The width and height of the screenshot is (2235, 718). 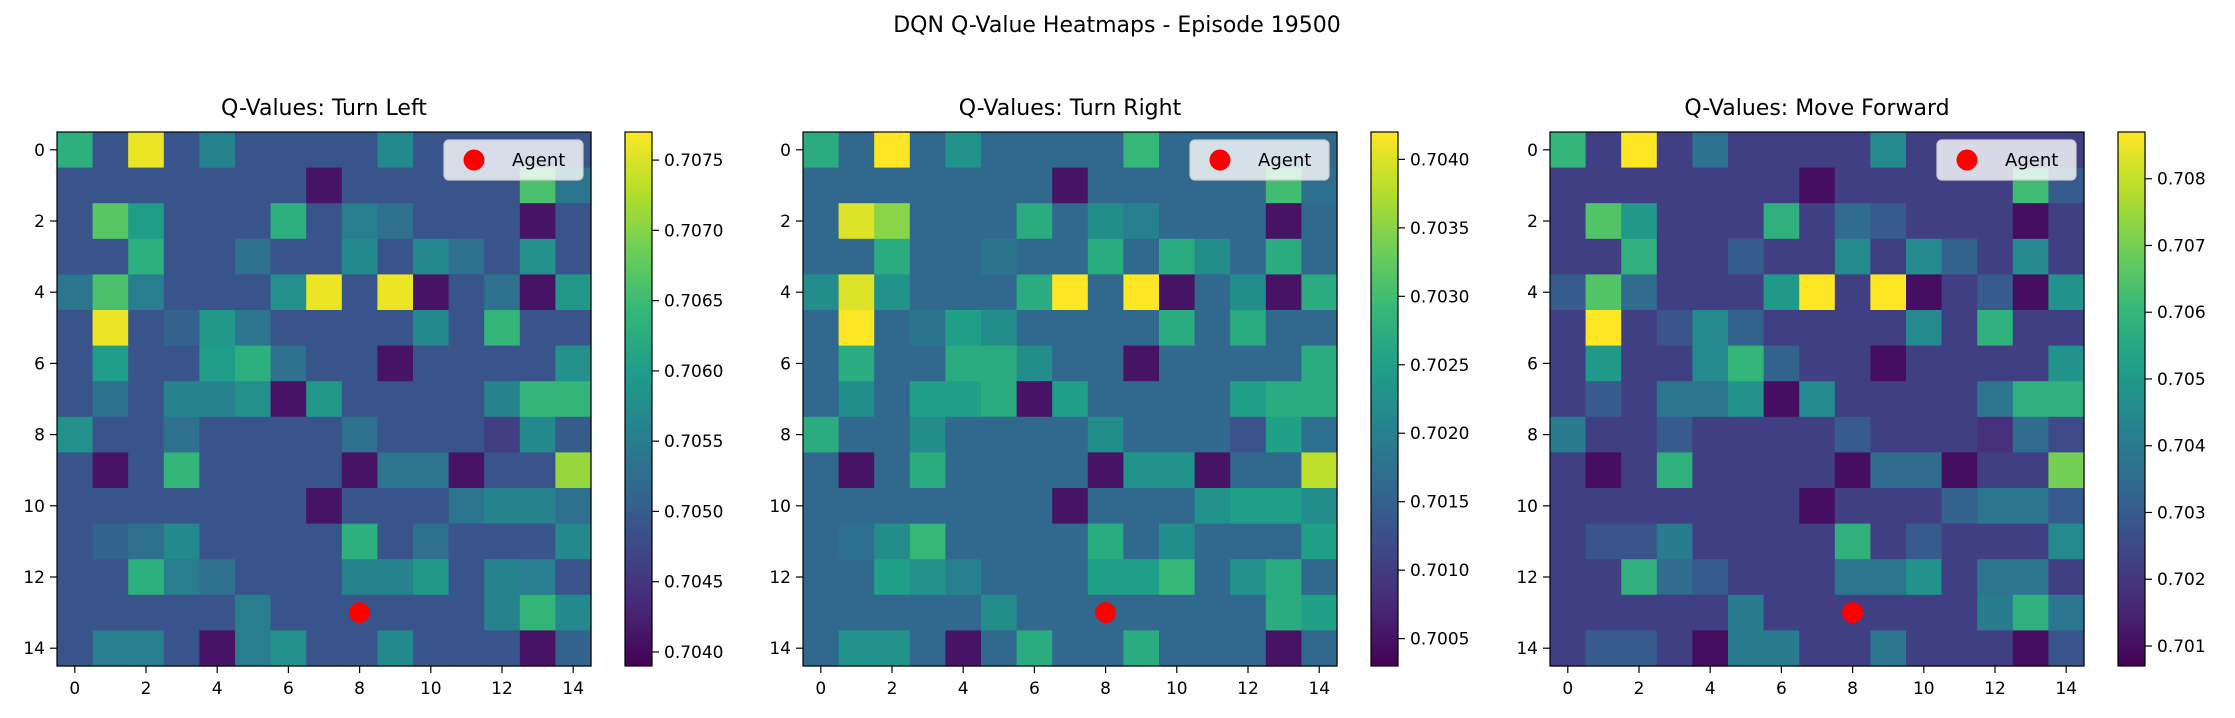 What do you see at coordinates (39, 293) in the screenshot?
I see `y-tick-label: 4` at bounding box center [39, 293].